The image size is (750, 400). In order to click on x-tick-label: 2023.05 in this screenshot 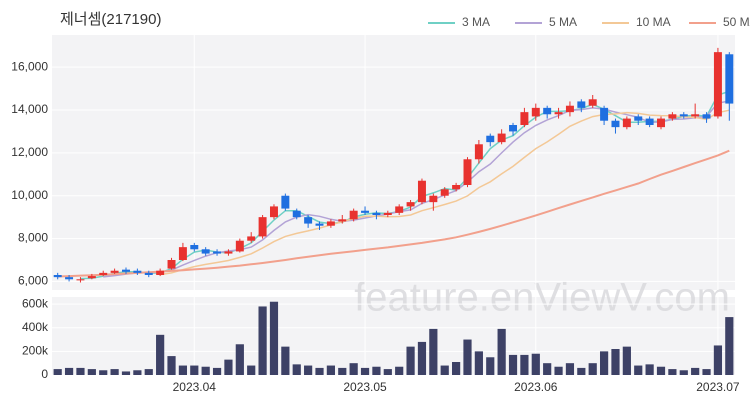, I will do `click(365, 387)`.